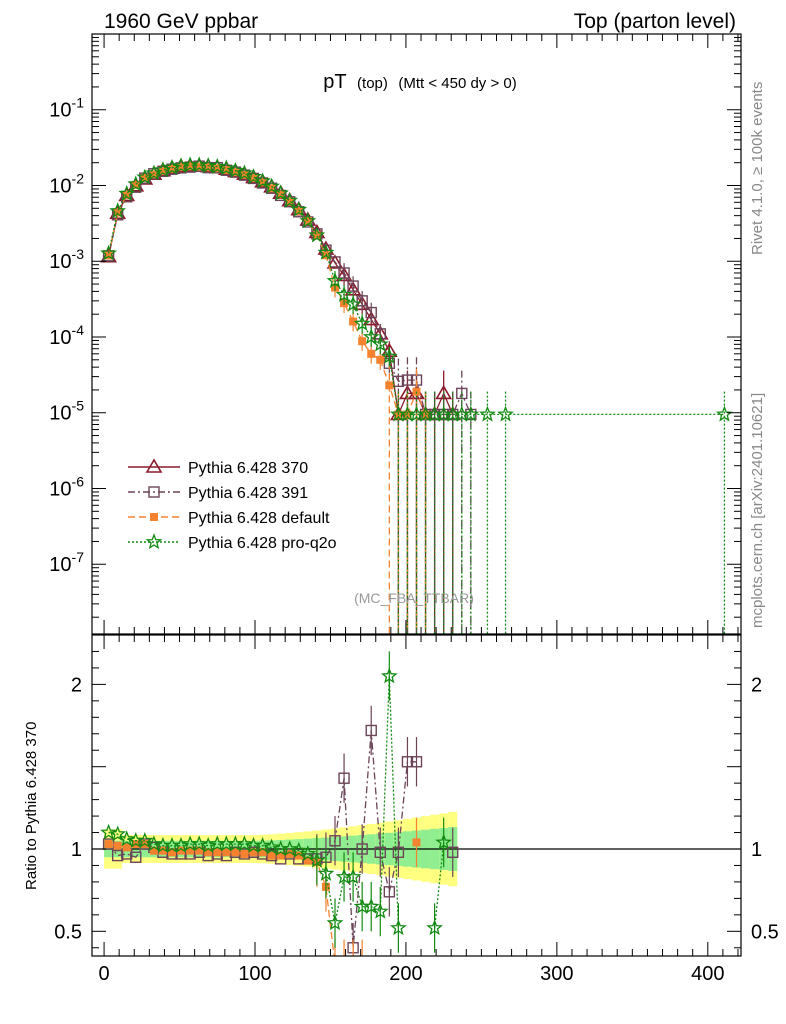 This screenshot has height=1024, width=786. I want to click on legend-entry: Pythia 6.428 pro-q2o, so click(232, 542).